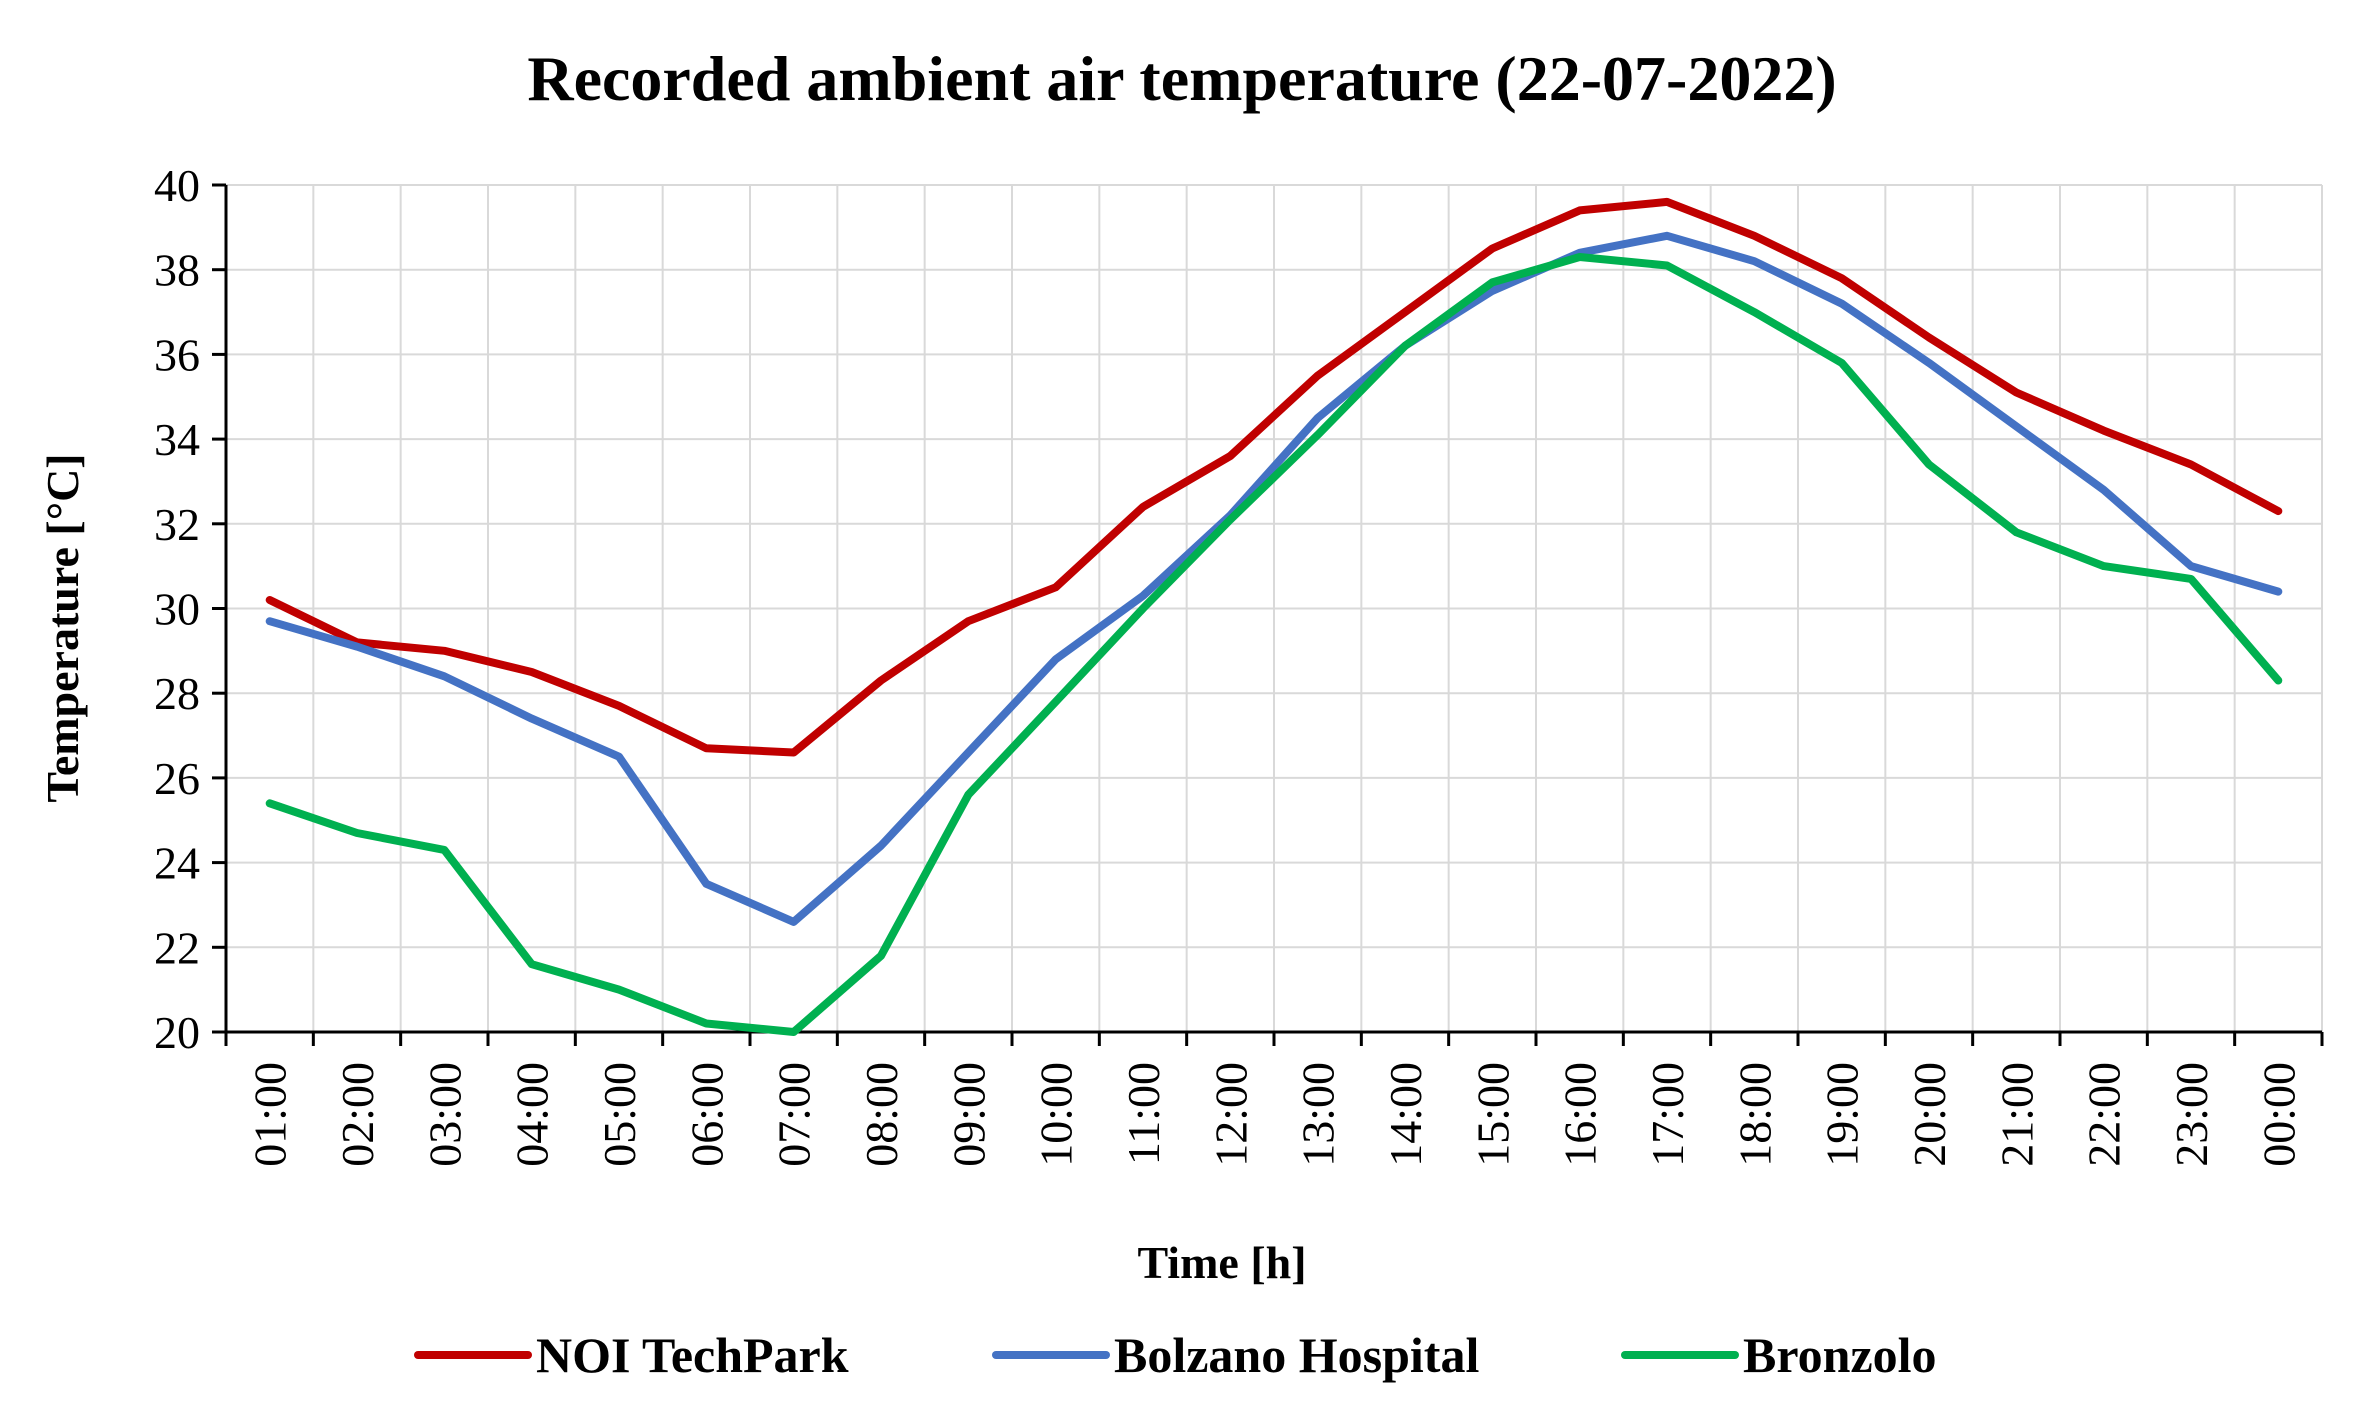  What do you see at coordinates (177, 270) in the screenshot?
I see `y-tick-label: 38` at bounding box center [177, 270].